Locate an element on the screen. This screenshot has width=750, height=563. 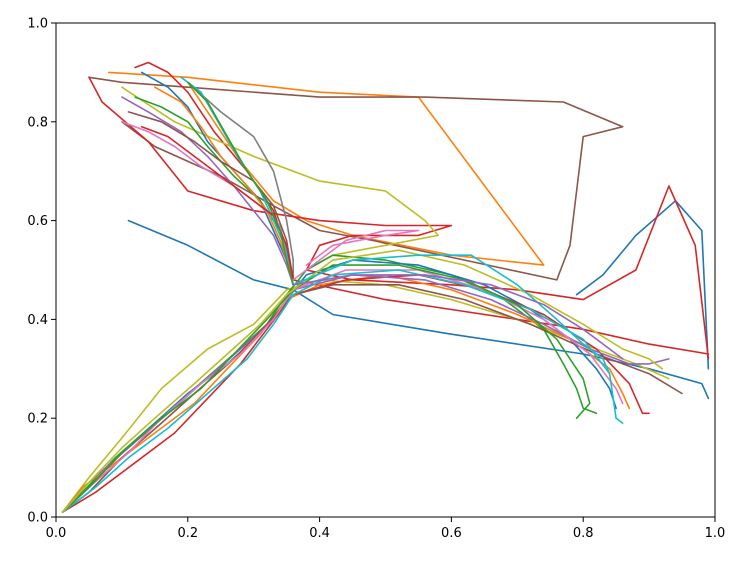
x-tick: 0.4 is located at coordinates (319, 529).